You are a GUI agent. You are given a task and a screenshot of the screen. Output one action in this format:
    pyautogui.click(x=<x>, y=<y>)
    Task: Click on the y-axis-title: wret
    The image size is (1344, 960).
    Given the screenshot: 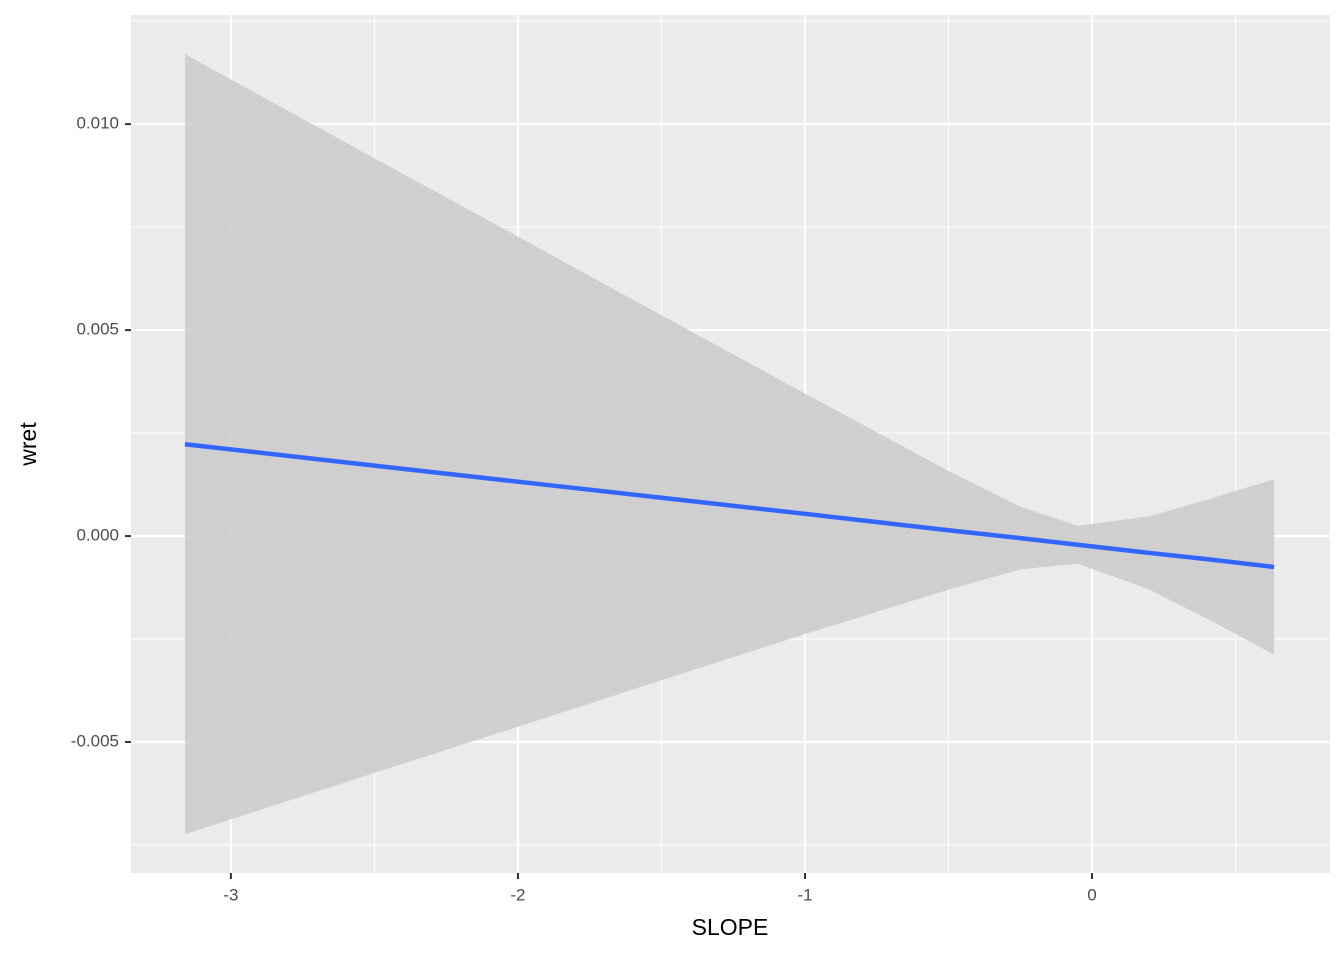 What is the action you would take?
    pyautogui.click(x=28, y=444)
    